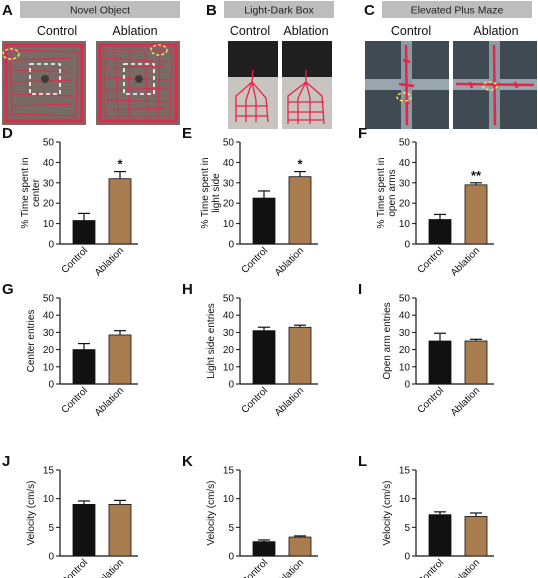 The height and width of the screenshot is (578, 538). I want to click on banner-c, so click(457, 9).